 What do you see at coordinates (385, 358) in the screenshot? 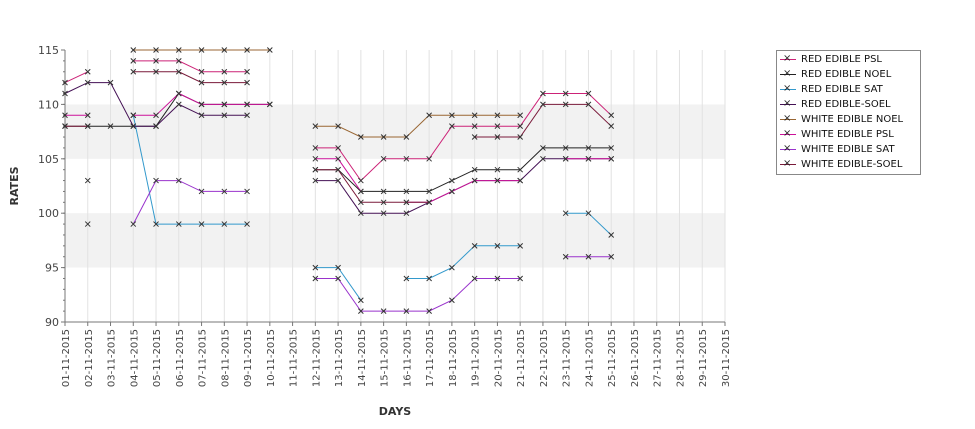
I see `x-tick-label: 15-11-2015` at bounding box center [385, 358].